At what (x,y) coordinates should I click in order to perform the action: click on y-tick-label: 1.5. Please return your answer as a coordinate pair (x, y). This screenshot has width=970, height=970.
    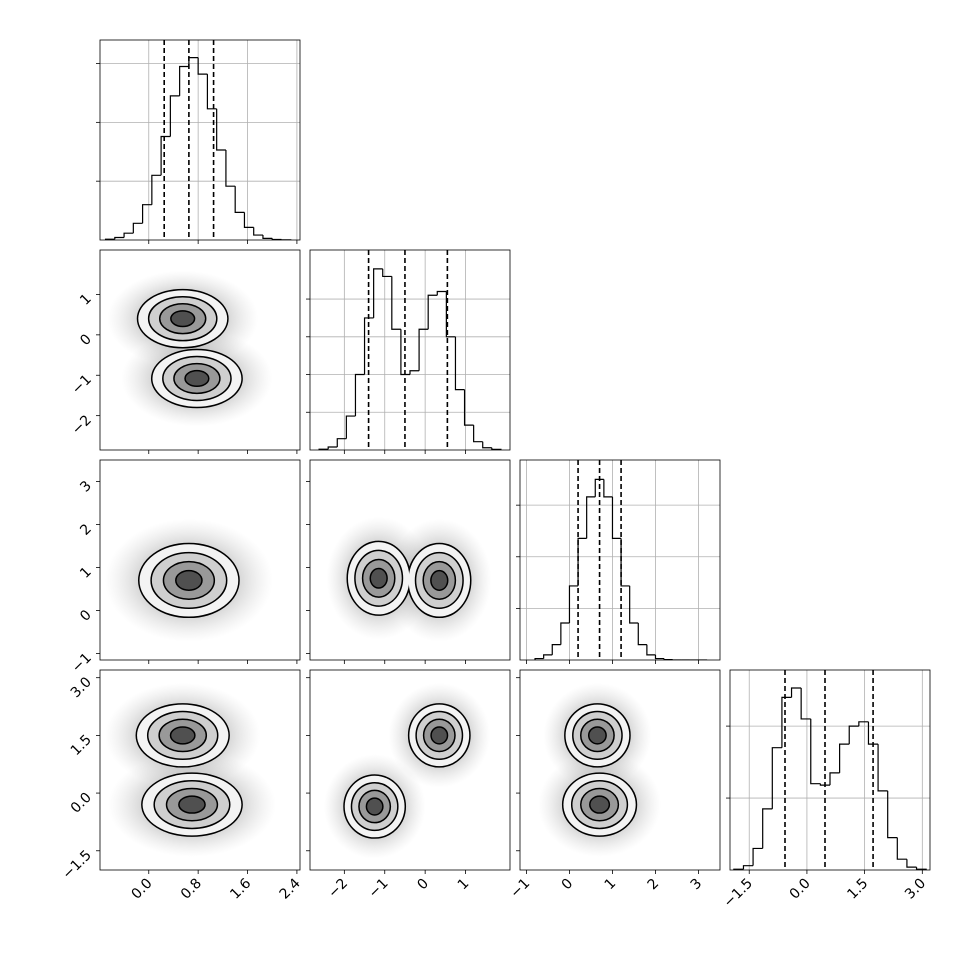
    Looking at the image, I should click on (81, 745).